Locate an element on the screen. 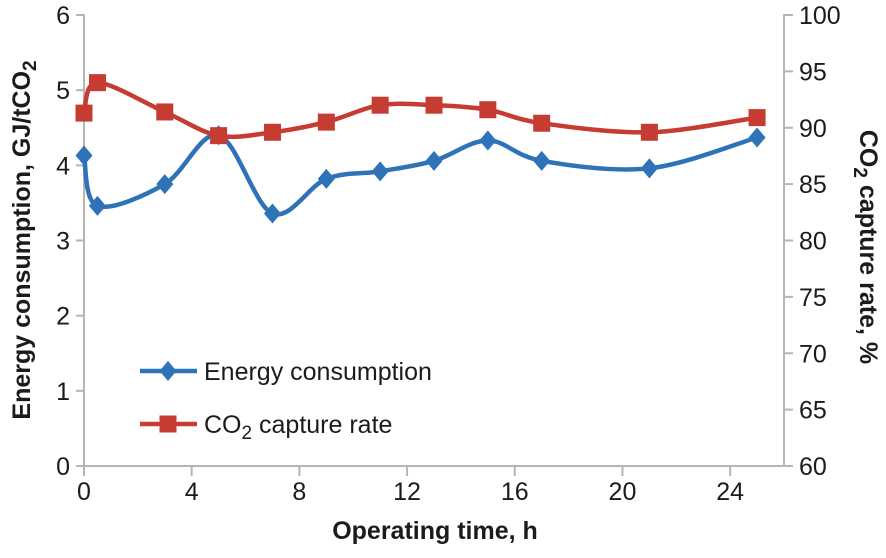 Image resolution: width=886 pixels, height=558 pixels. x-axis-tick-label: 8 is located at coordinates (299, 492).